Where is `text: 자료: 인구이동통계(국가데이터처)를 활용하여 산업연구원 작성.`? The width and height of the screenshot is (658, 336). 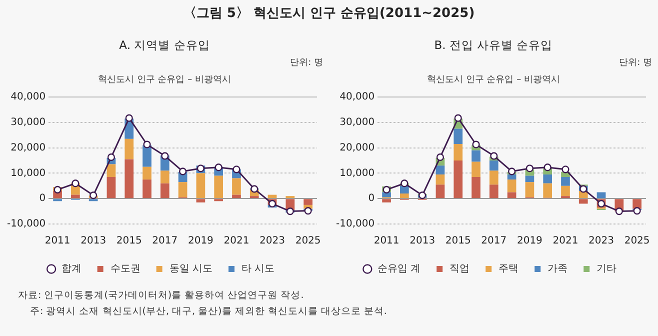
text: 자료: 인구이동통계(국가데이터처)를 활용하여 산업연구원 작성. is located at coordinates (161, 296).